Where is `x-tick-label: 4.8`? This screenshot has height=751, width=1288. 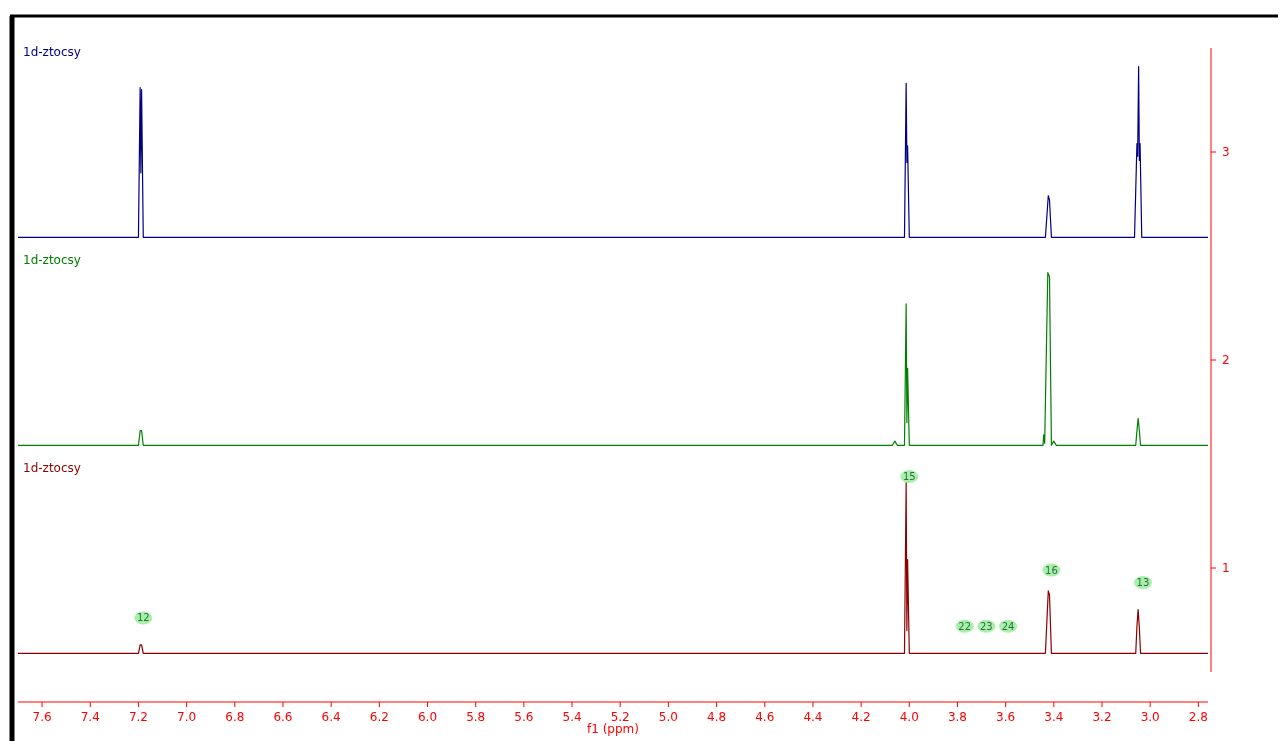
x-tick-label: 4.8 is located at coordinates (717, 717).